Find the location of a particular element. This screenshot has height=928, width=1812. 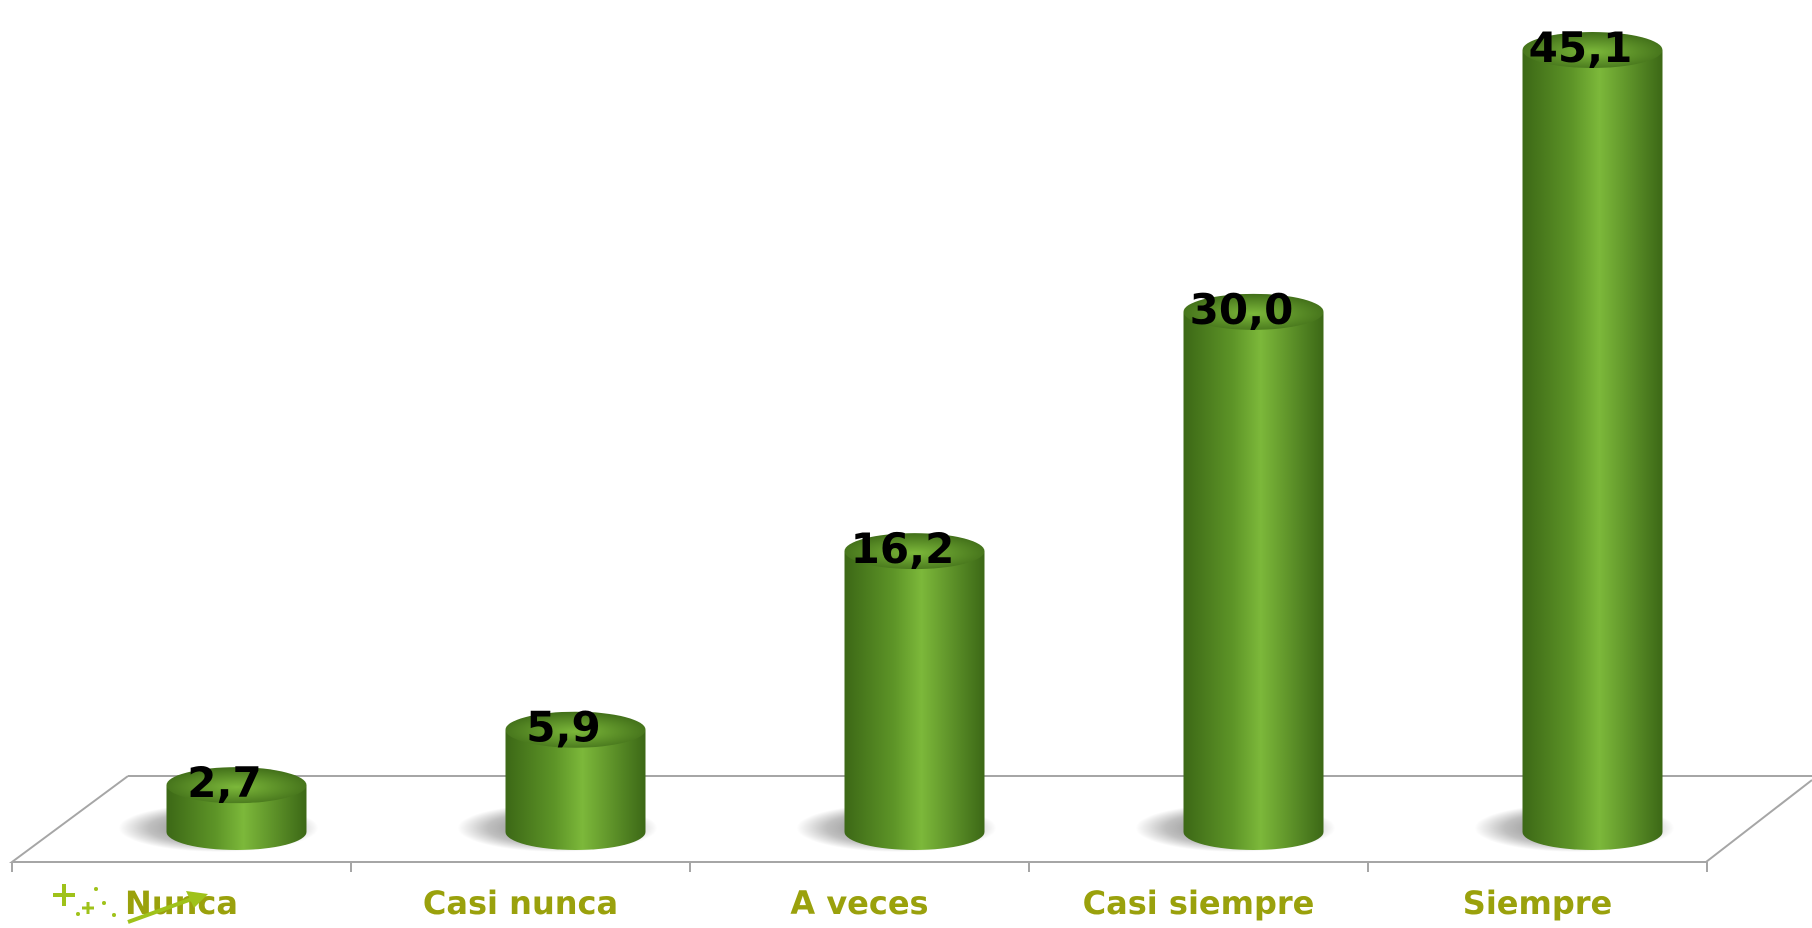

data-label: 45,1 is located at coordinates (1581, 47).